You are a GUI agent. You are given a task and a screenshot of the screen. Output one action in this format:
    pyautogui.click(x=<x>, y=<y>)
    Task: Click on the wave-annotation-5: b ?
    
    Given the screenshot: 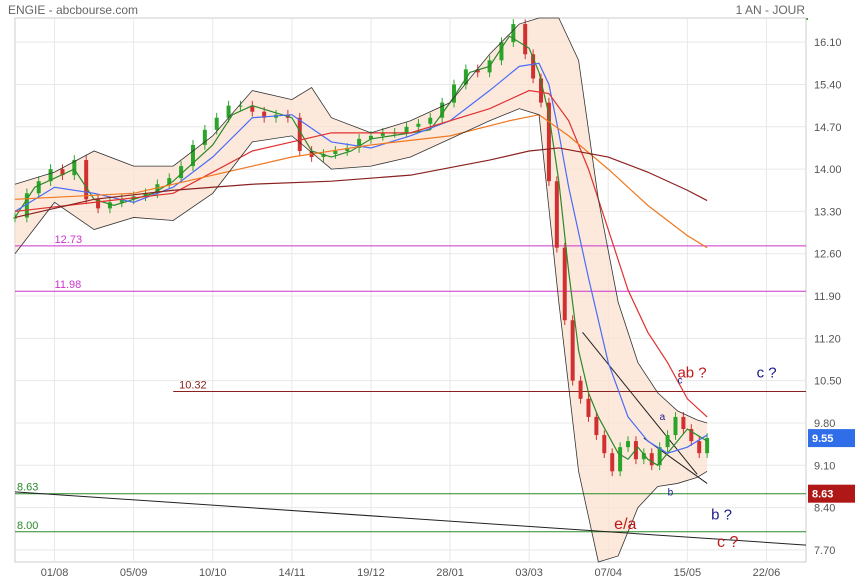 What is the action you would take?
    pyautogui.click(x=721, y=515)
    